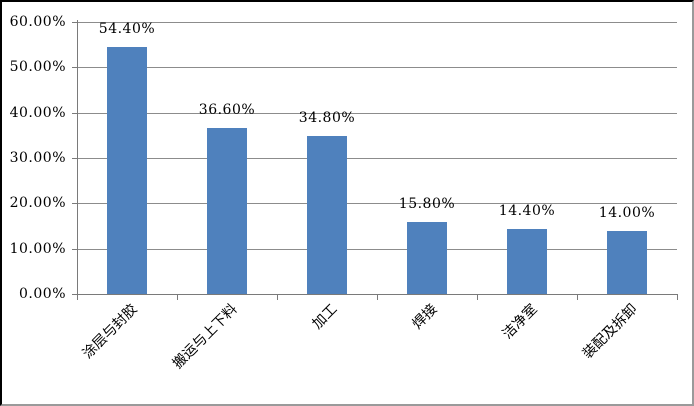 This screenshot has height=406, width=694. Describe the element at coordinates (37, 203) in the screenshot. I see `y-axis-tick-label: 20.00%` at that location.